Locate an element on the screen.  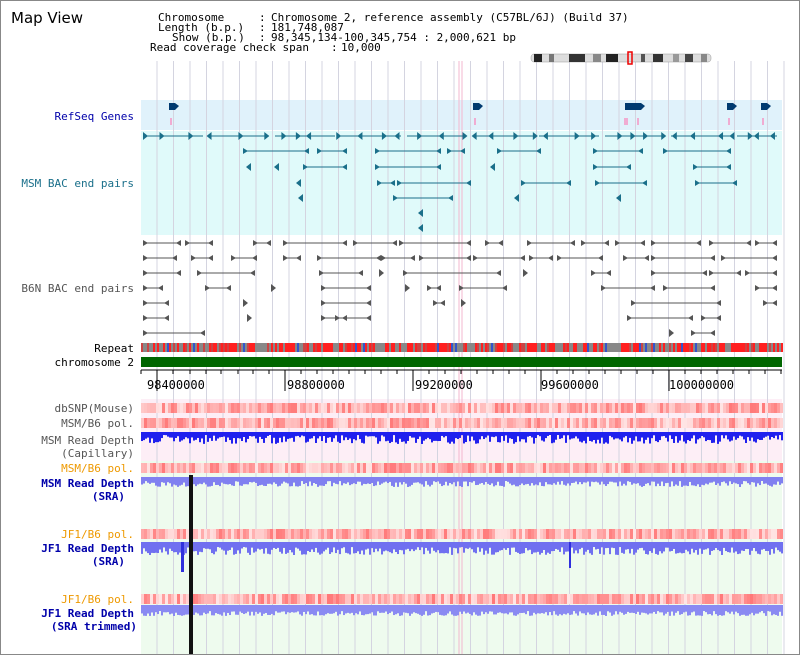
track-label-refseq: RefSeq Genes is located at coordinates (94, 116).